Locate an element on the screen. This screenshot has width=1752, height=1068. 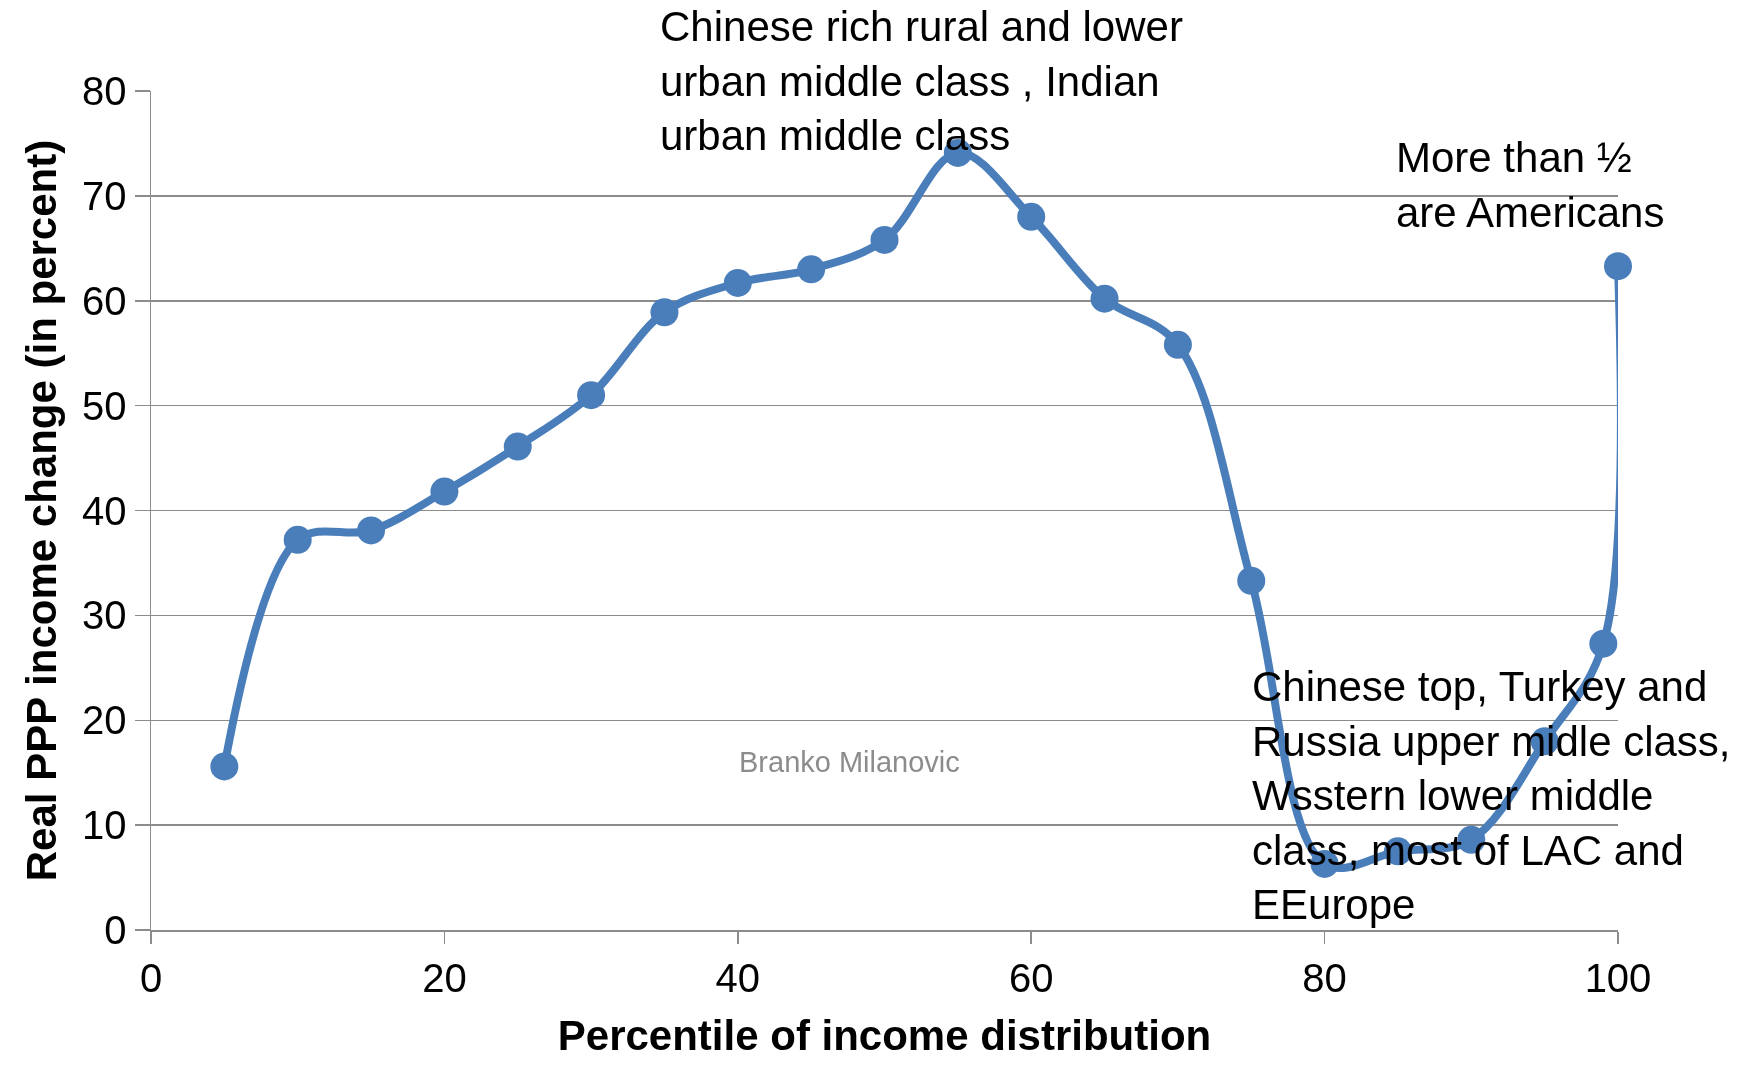
y-tick-label: 80 is located at coordinates (104, 91).